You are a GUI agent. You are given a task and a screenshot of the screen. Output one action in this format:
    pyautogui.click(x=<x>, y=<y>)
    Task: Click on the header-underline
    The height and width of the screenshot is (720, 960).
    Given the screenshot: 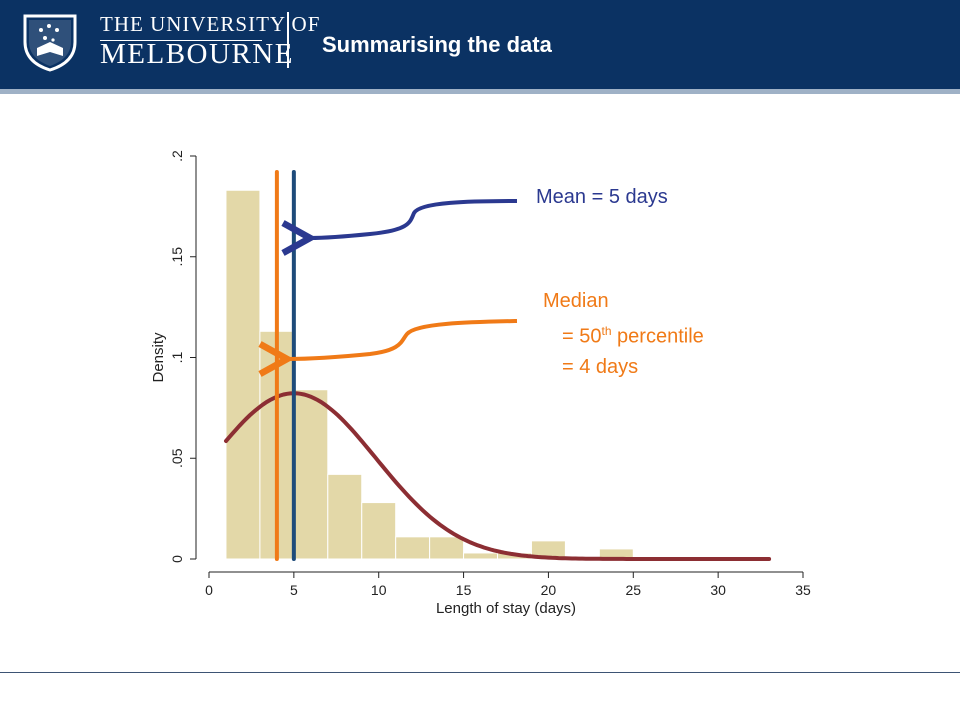 What is the action you would take?
    pyautogui.click(x=480, y=91)
    